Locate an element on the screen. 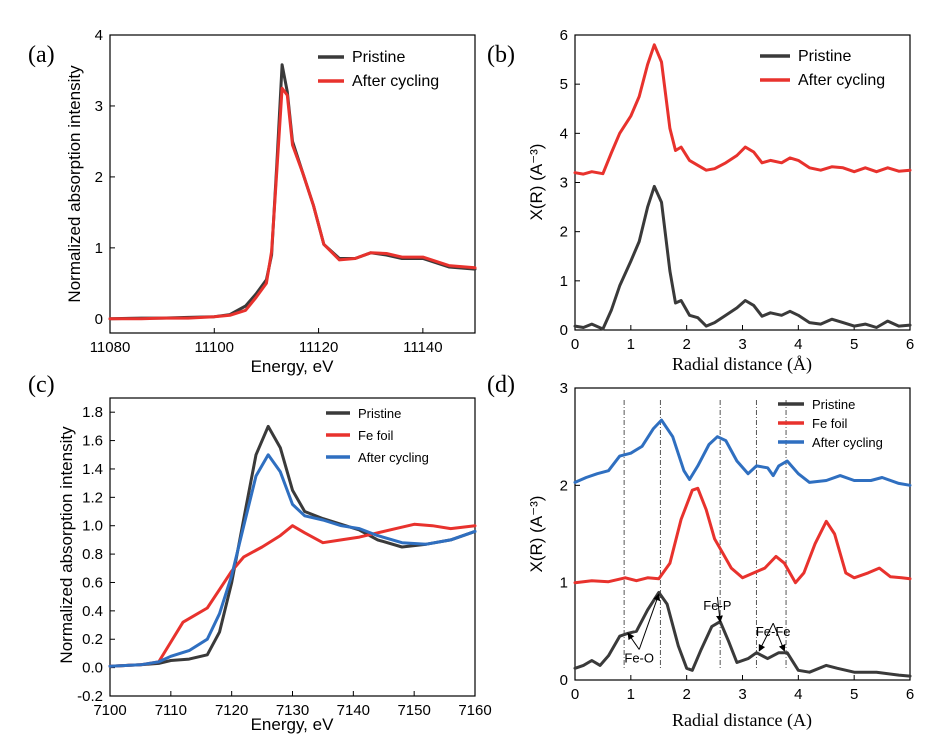  y-tick-label: 1.2 is located at coordinates (92, 497).